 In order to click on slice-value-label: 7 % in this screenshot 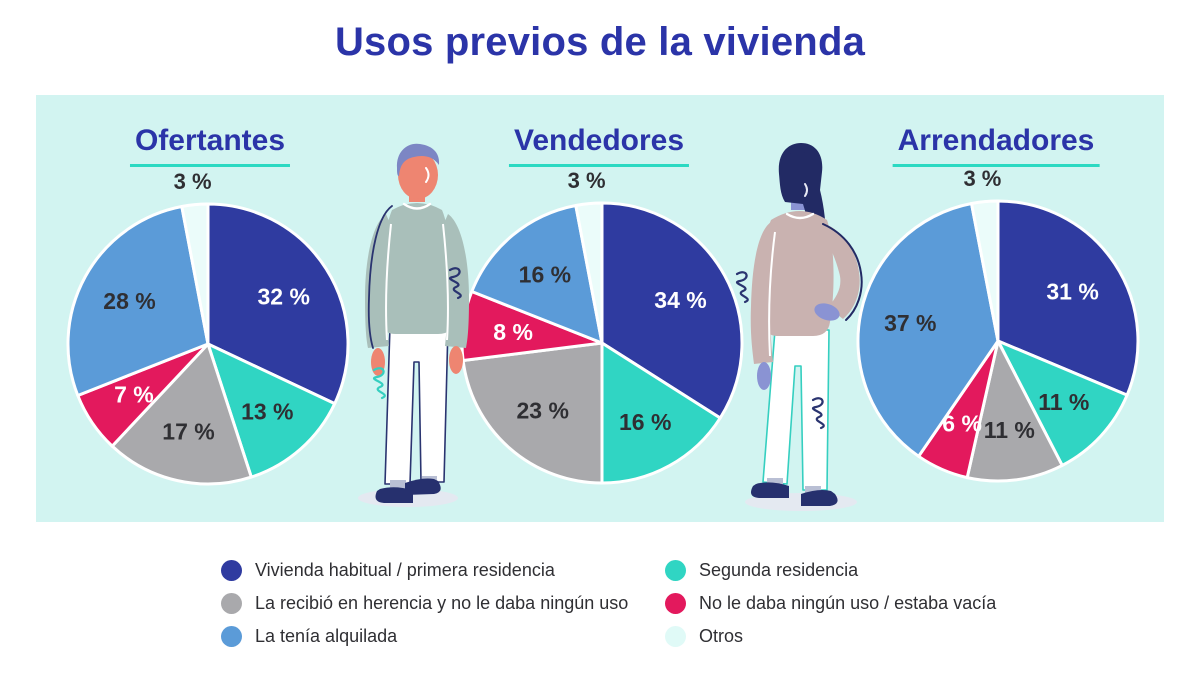, I will do `click(134, 395)`.